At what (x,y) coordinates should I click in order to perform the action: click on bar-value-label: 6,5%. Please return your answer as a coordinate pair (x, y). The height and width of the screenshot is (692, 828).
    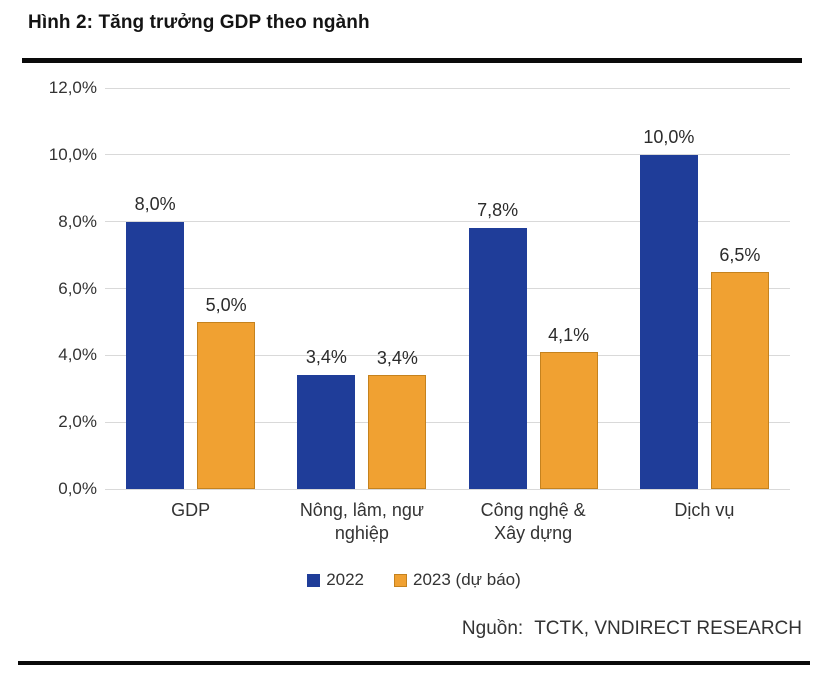
    Looking at the image, I should click on (740, 254).